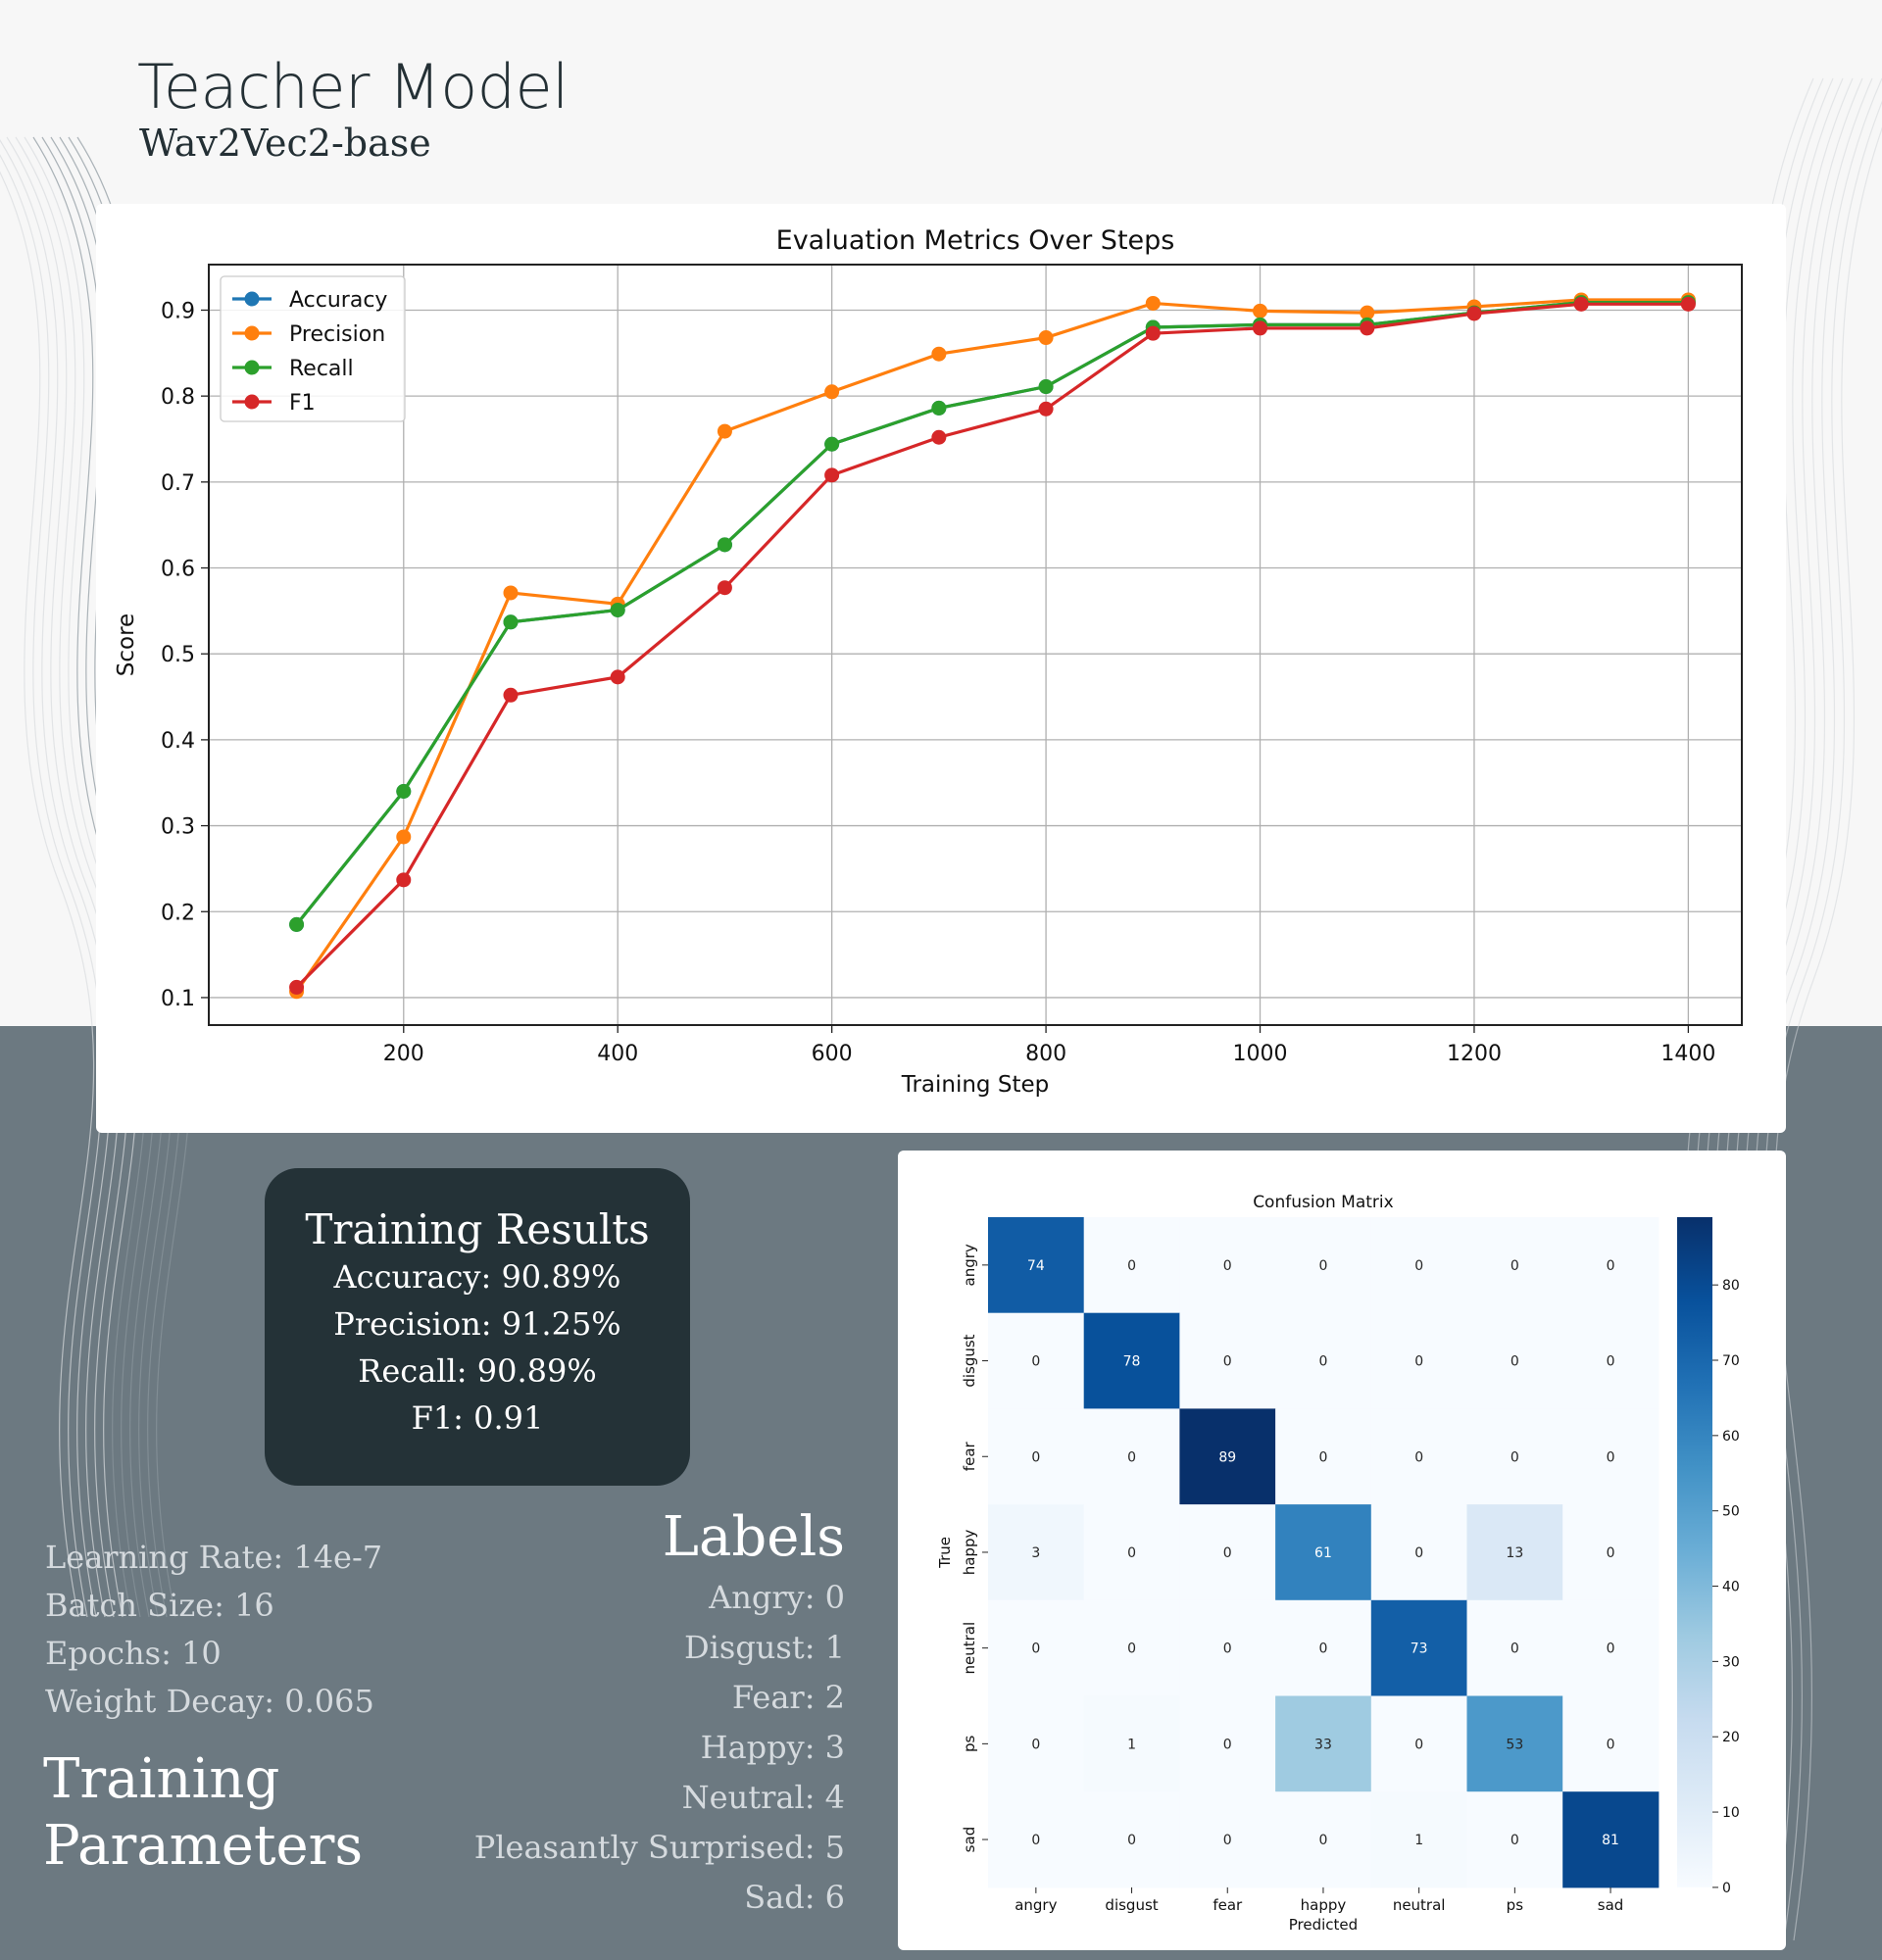  I want to click on label-neutral: Neutral: 4, so click(763, 1797).